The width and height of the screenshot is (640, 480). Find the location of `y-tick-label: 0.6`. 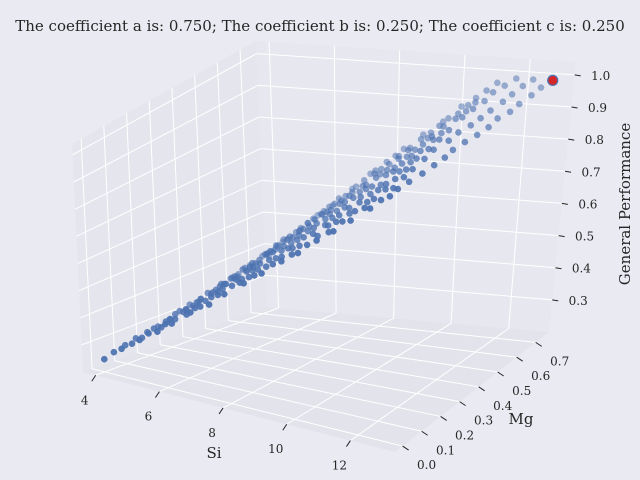

y-tick-label: 0.6 is located at coordinates (540, 376).